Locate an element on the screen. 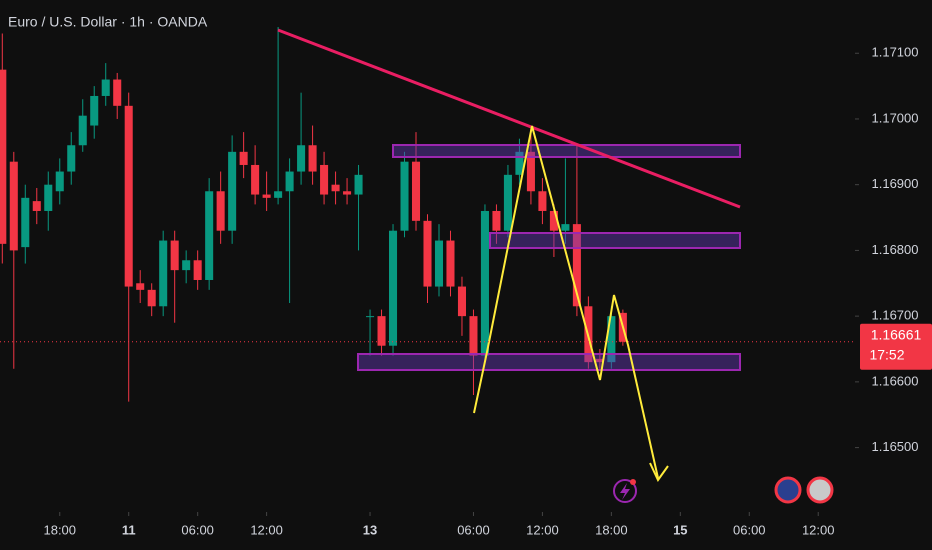  last-price-tag is located at coordinates (896, 346).